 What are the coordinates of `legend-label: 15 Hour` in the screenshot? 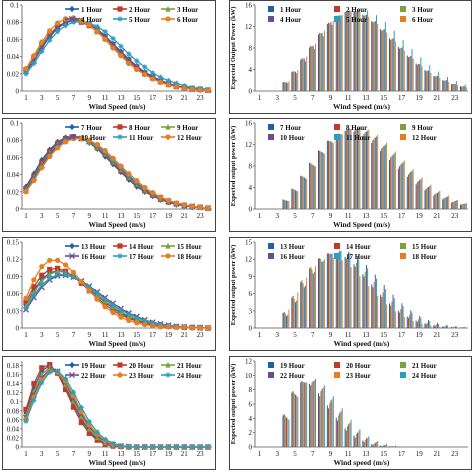 It's located at (189, 247).